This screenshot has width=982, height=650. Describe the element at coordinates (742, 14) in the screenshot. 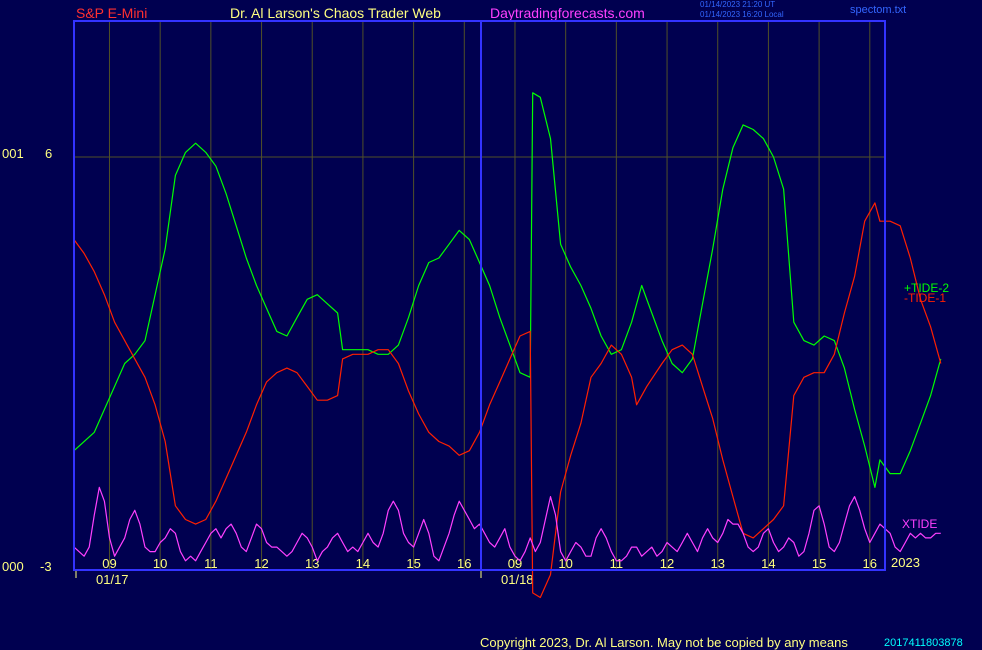

I see `timestamp-local: 01/14/2023 16:20 Local` at that location.